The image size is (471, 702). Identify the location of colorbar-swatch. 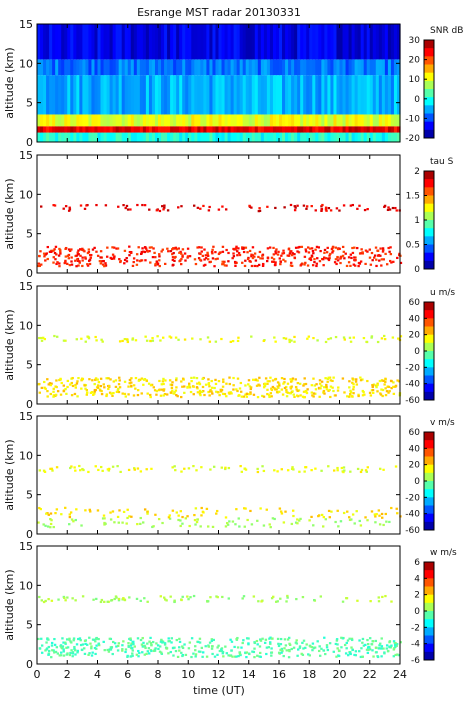
(429, 452).